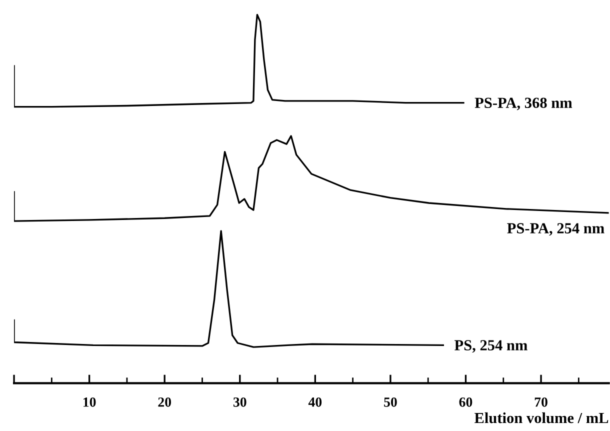  Describe the element at coordinates (541, 402) in the screenshot. I see `x-tick-label: 70` at that location.